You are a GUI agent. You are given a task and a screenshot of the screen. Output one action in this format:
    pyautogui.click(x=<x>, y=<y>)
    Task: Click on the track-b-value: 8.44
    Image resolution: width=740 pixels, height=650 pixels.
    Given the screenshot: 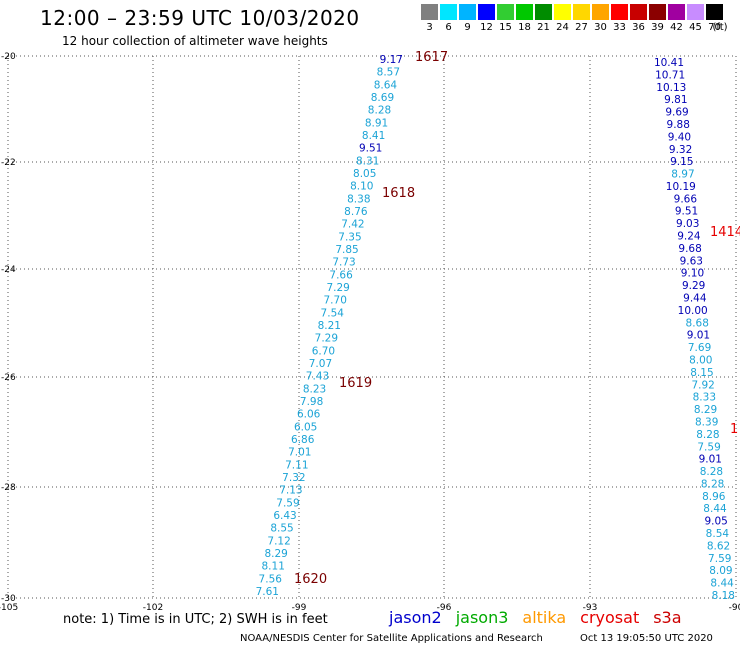 What is the action you would take?
    pyautogui.click(x=722, y=584)
    